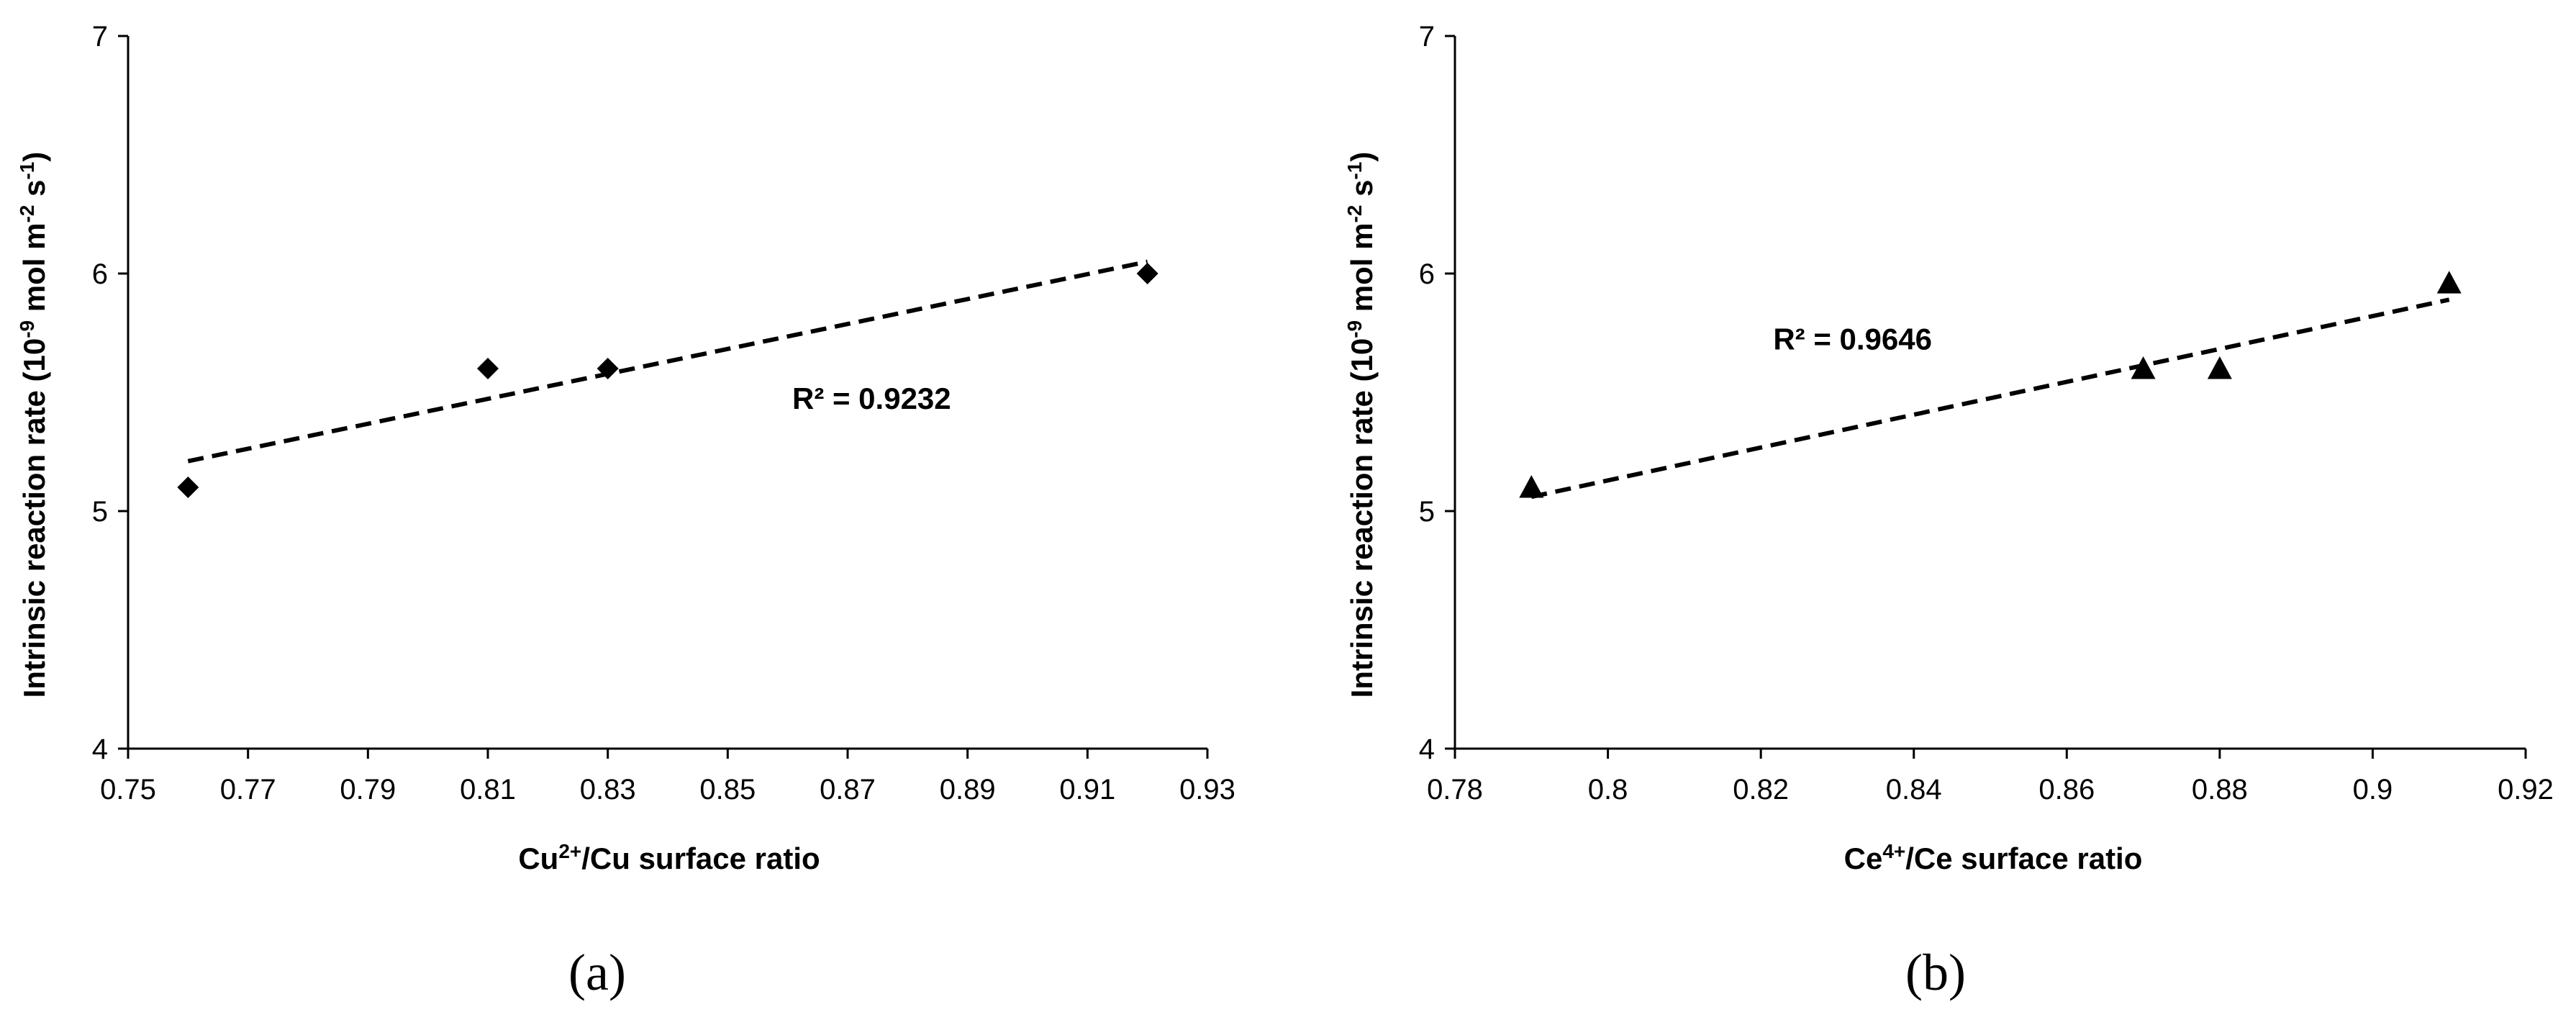 The width and height of the screenshot is (2576, 1020). What do you see at coordinates (1993, 857) in the screenshot?
I see `x-axis-title-b: Ce4+/Ce surface ratio` at bounding box center [1993, 857].